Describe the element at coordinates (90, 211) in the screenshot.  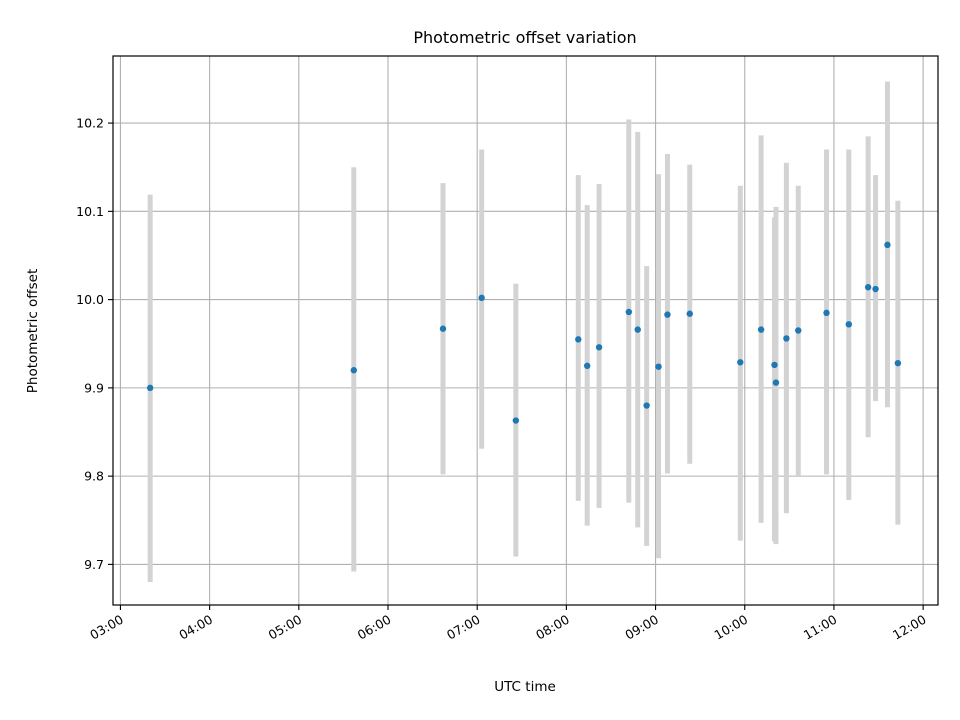
I see `y-tick-label: 10.1` at that location.